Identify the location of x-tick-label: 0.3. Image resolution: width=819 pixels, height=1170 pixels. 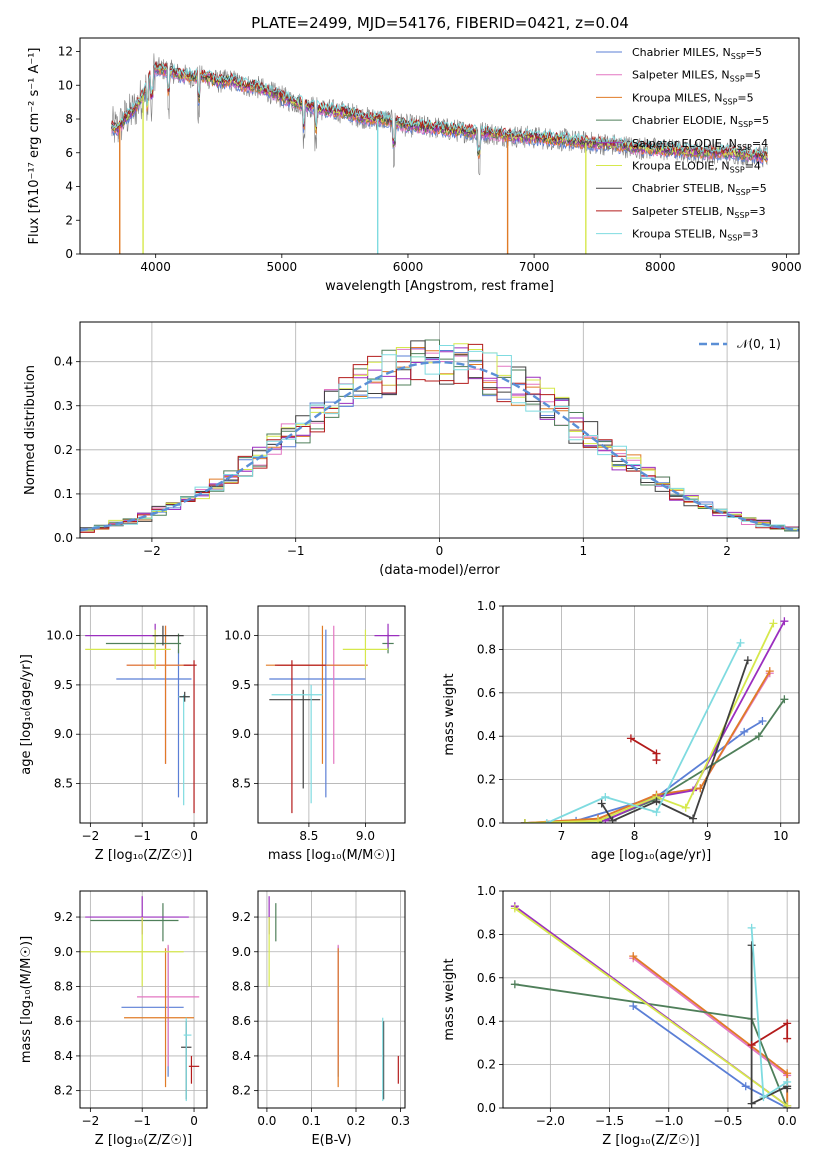
(400, 1121).